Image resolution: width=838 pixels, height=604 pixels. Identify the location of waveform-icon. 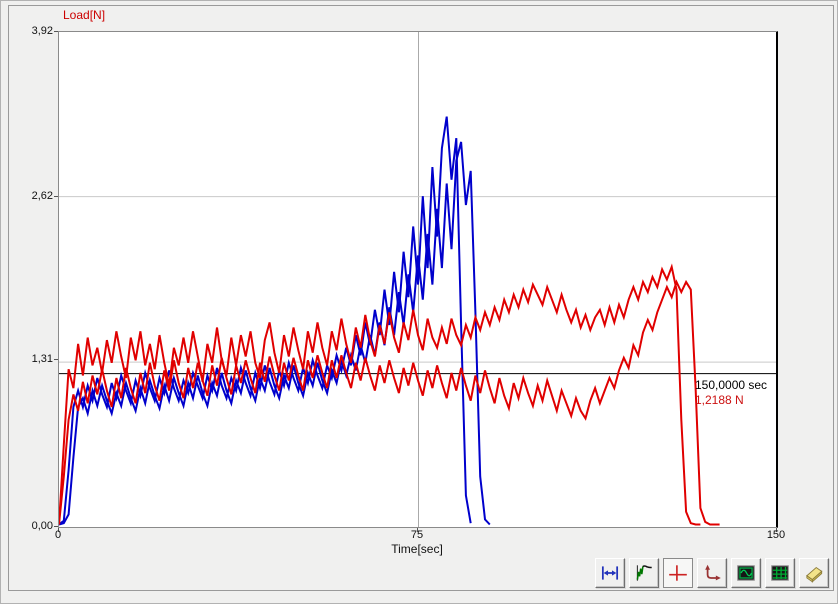
(644, 573).